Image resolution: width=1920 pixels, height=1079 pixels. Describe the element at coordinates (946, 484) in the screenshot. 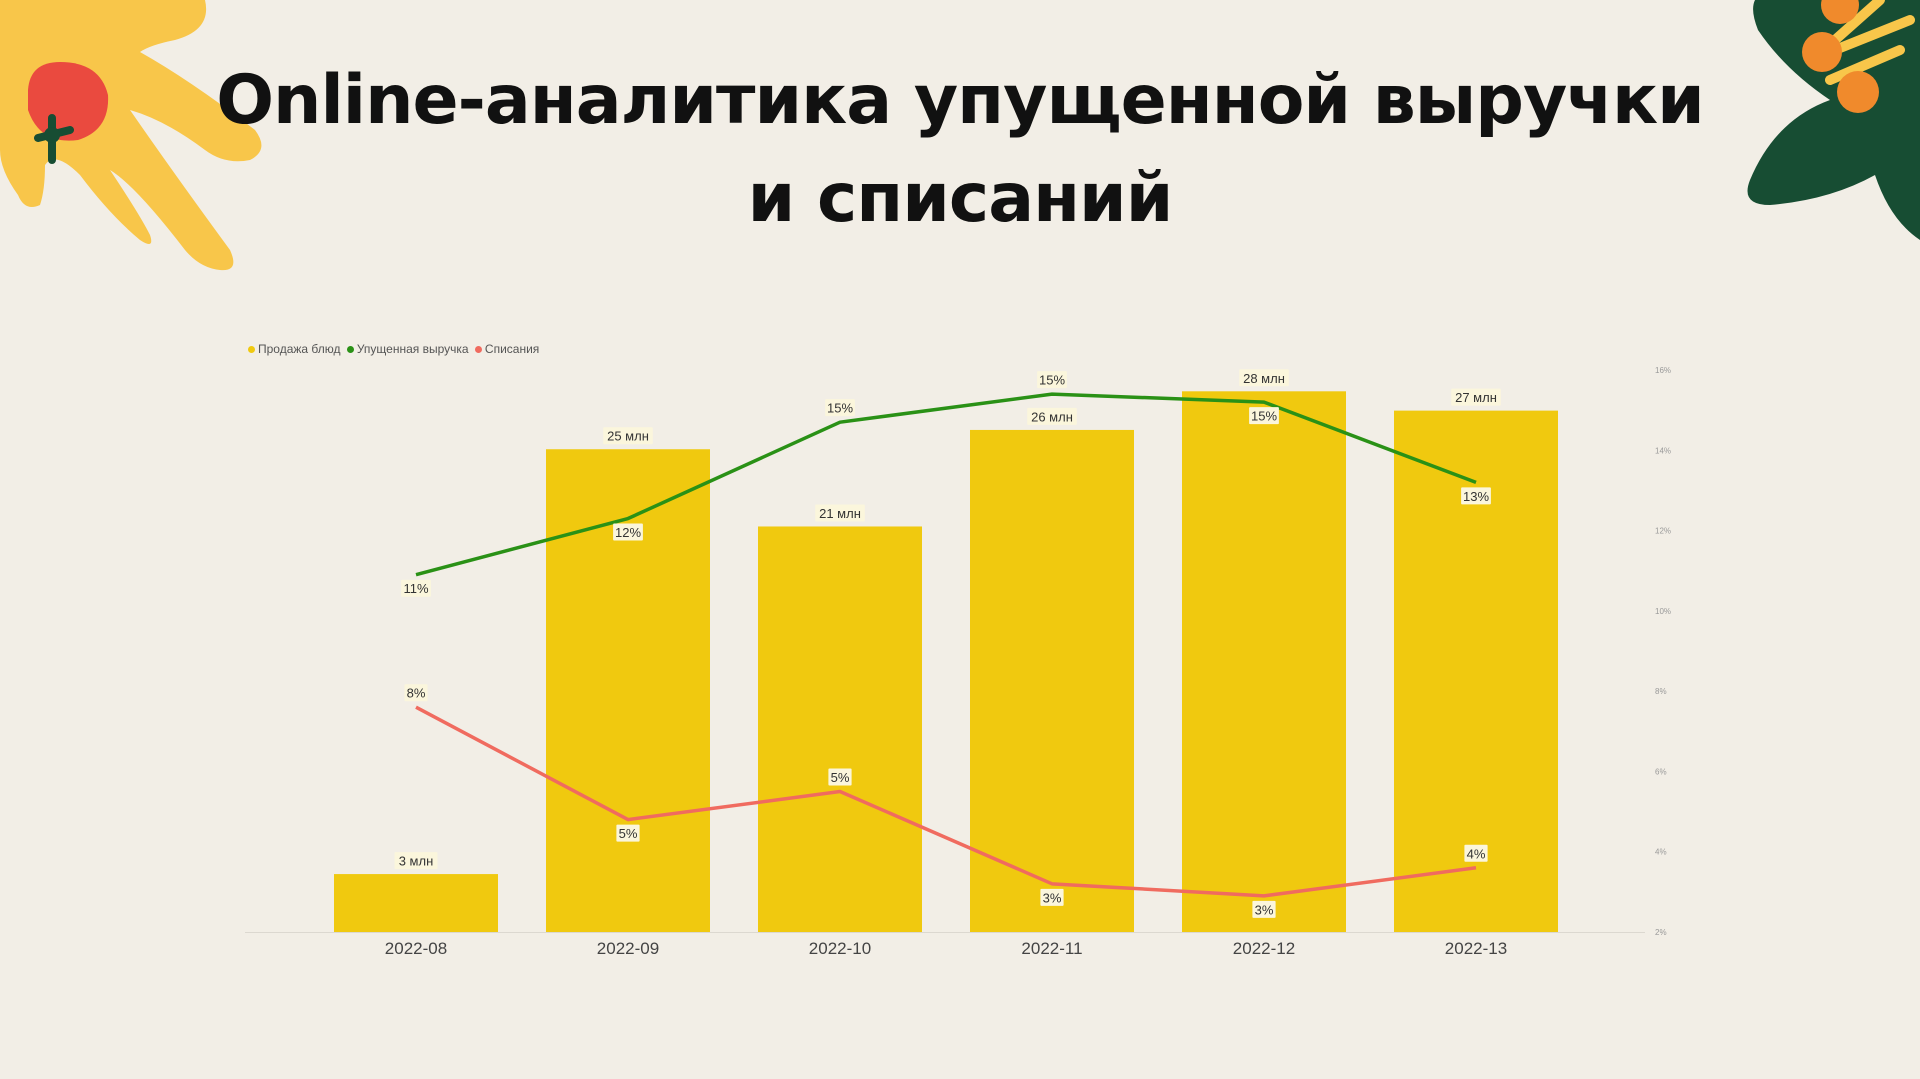

I see `lost-revenue-line` at that location.